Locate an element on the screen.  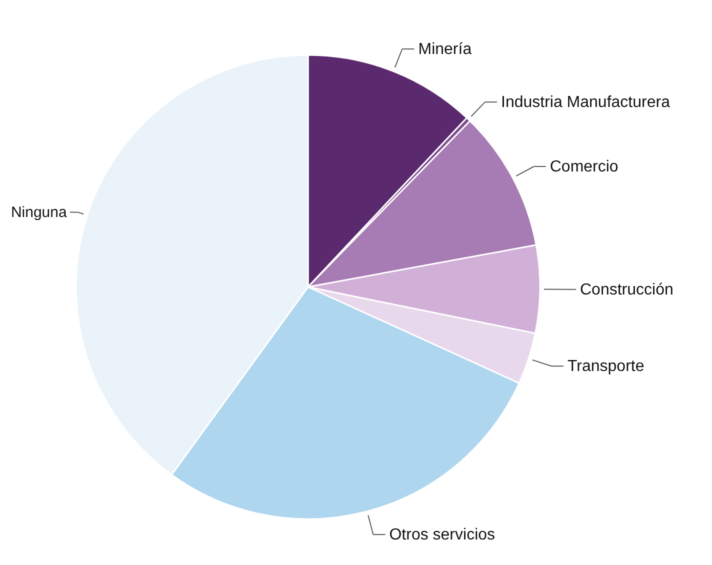
slice-label: Otros servicios is located at coordinates (442, 535).